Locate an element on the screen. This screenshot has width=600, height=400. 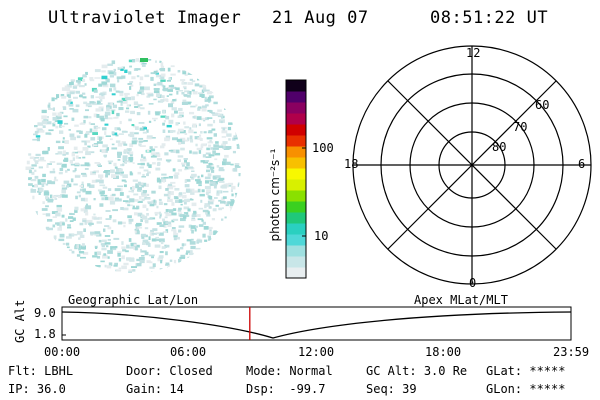
apex-title: Apex MLat/MLT is located at coordinates (461, 300).